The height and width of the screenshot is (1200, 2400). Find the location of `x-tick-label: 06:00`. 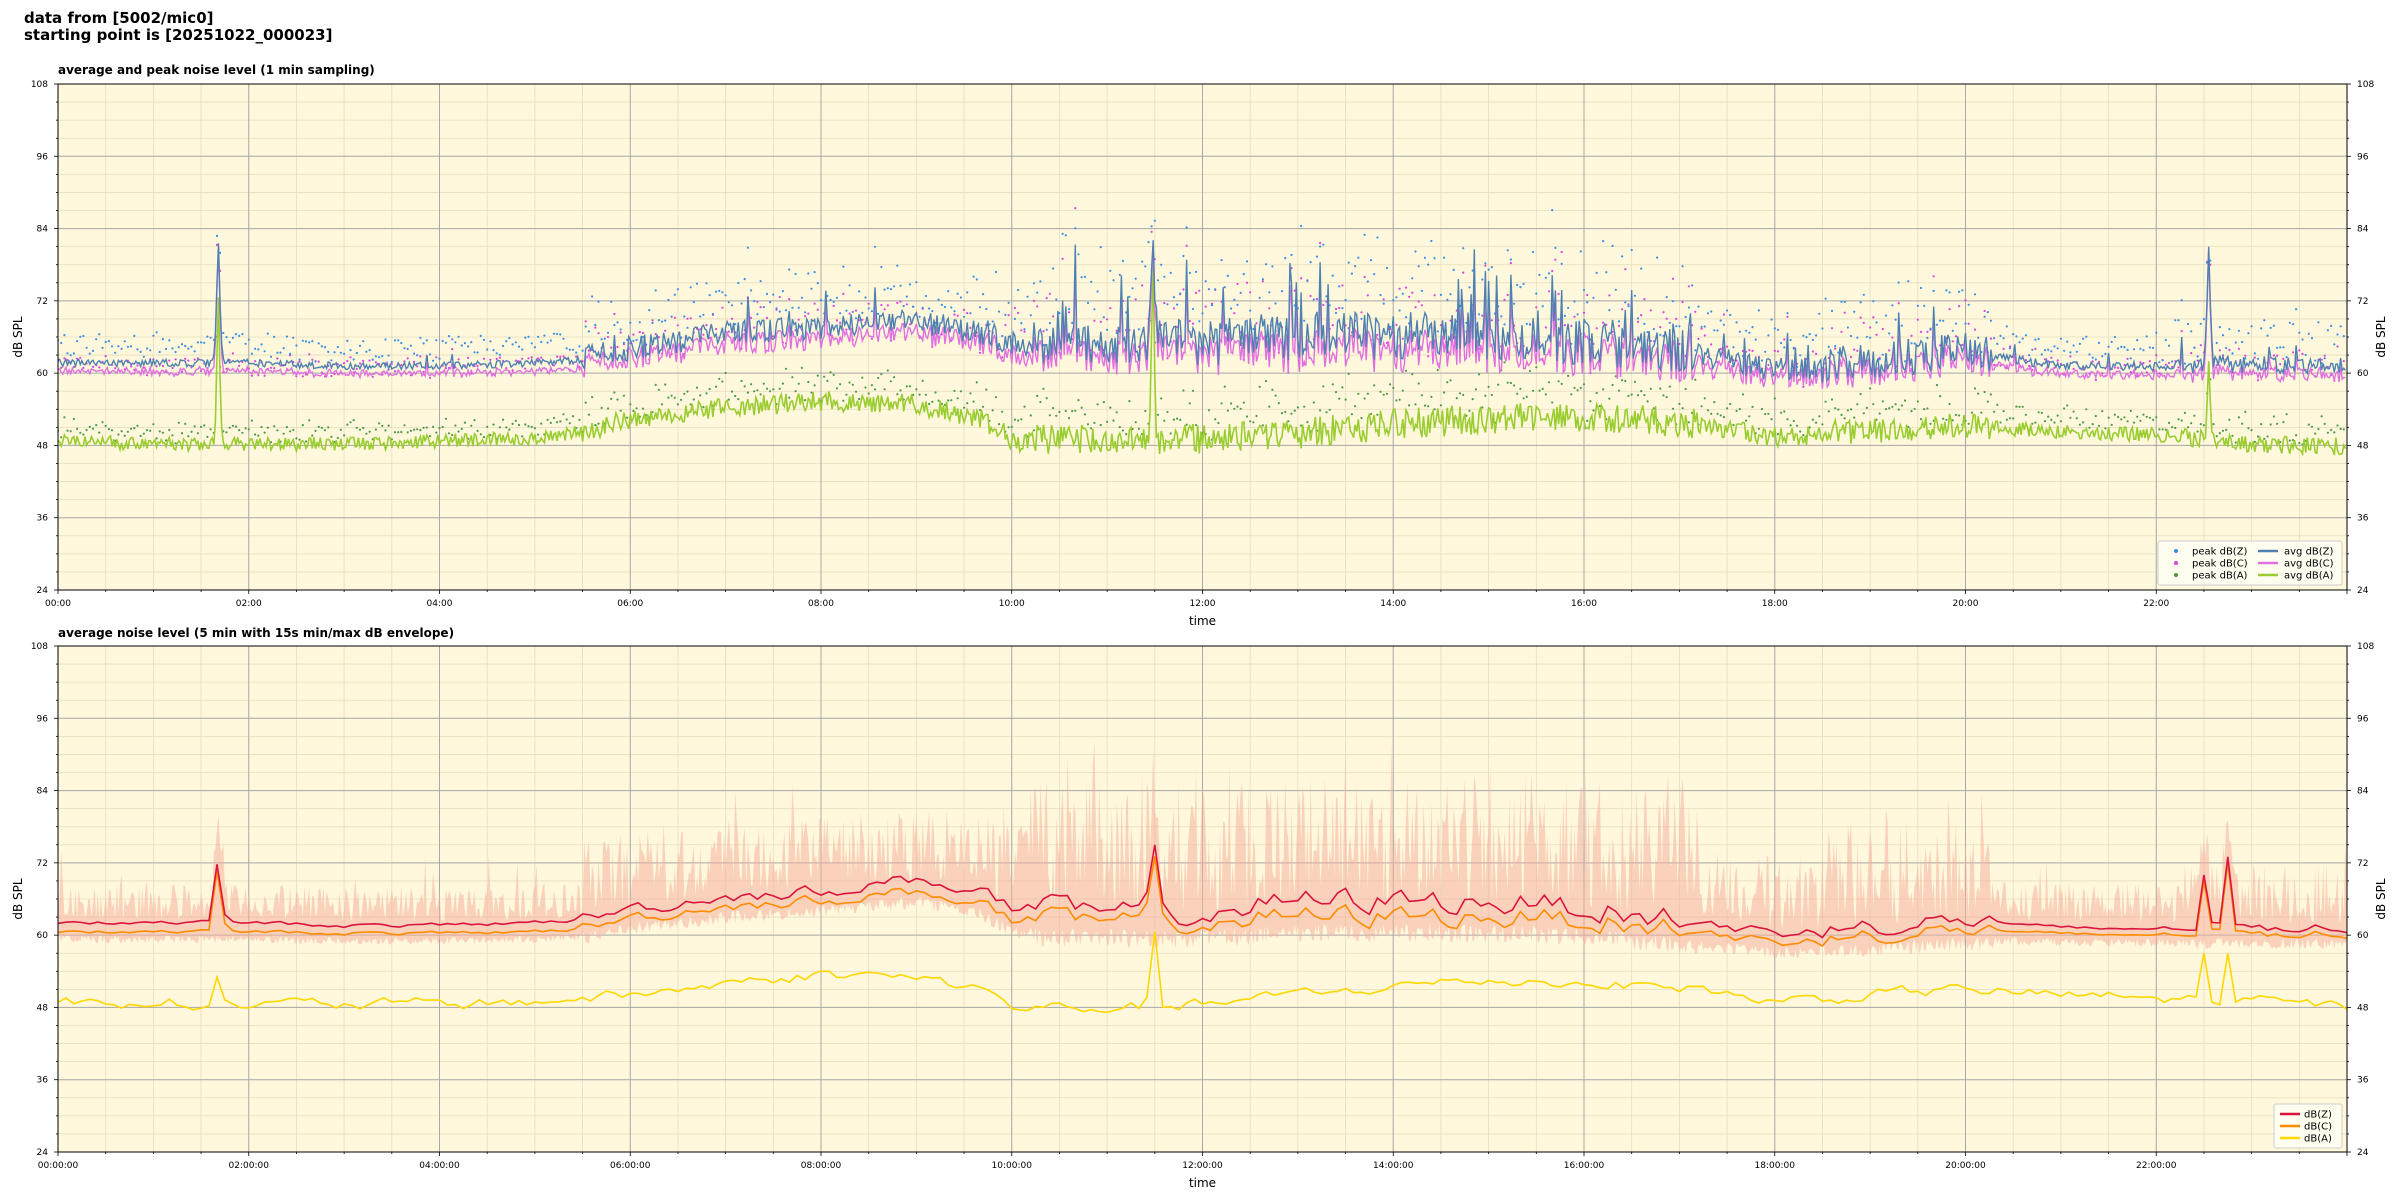

x-tick-label: 06:00 is located at coordinates (630, 604).